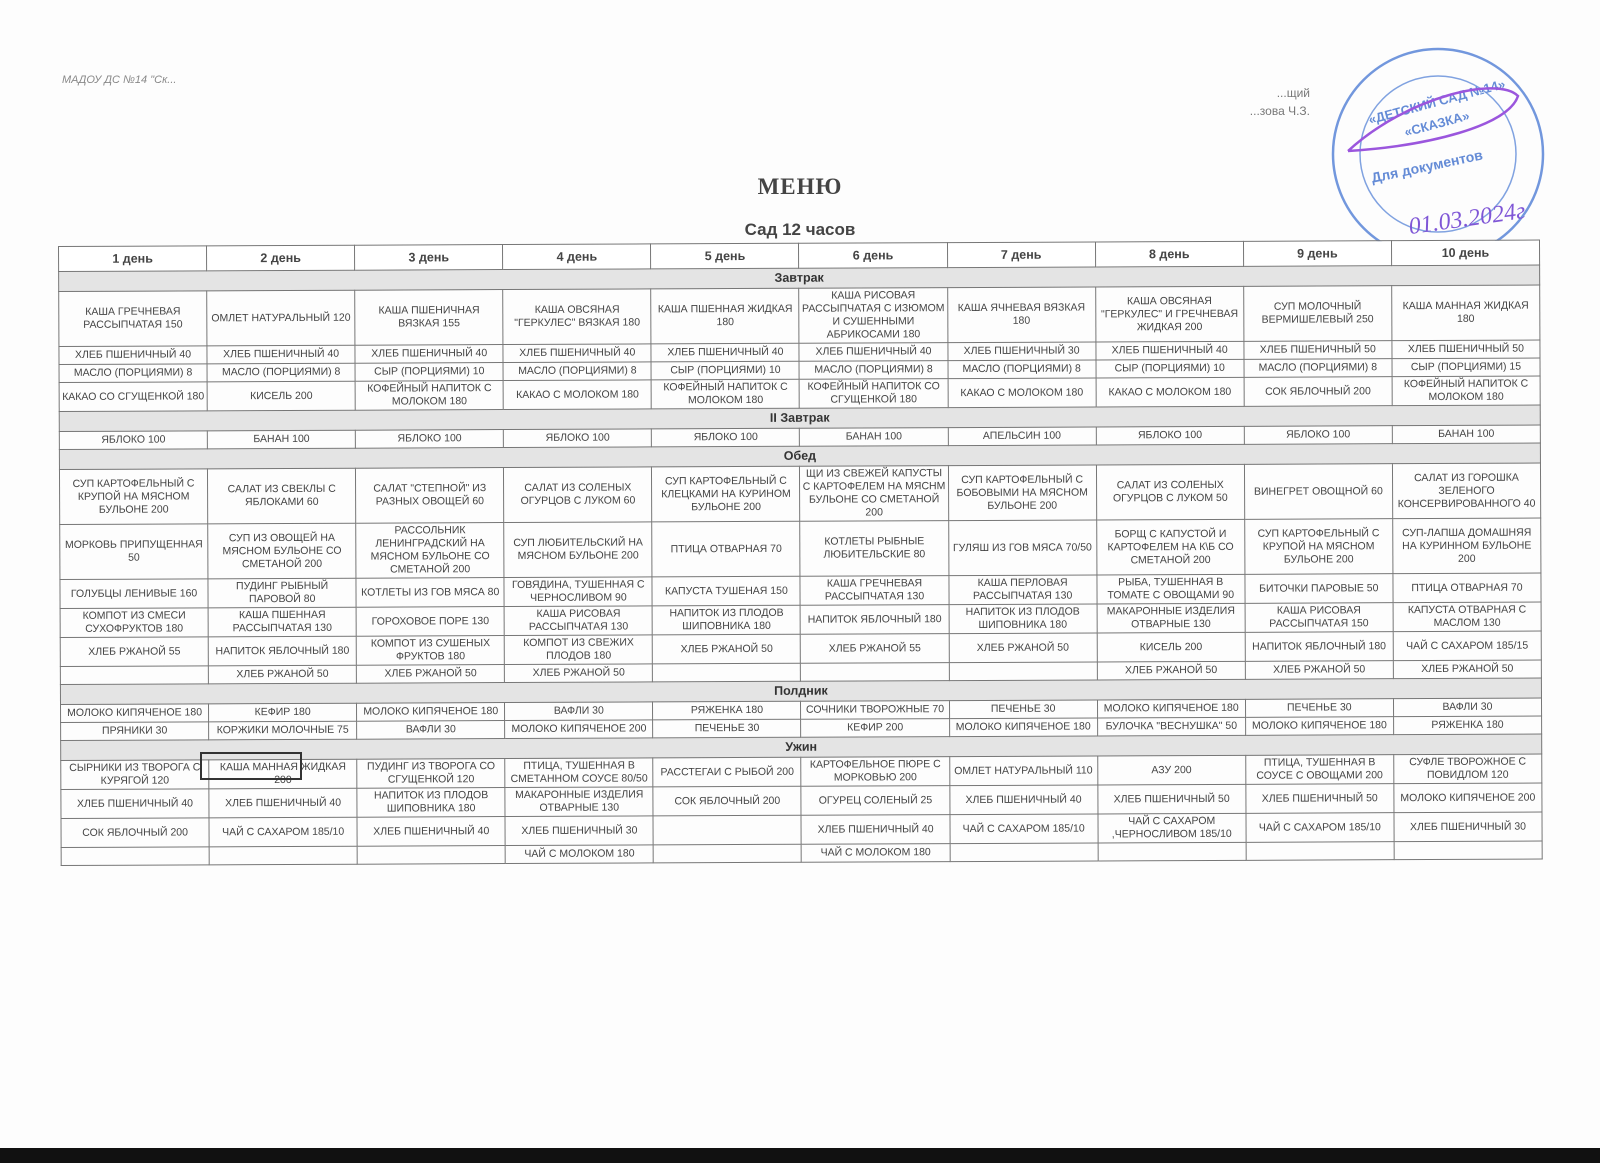  What do you see at coordinates (430, 621) in the screenshot?
I see `dish-cell: ГОРОХОВОЕ ПОРЕ 130` at bounding box center [430, 621].